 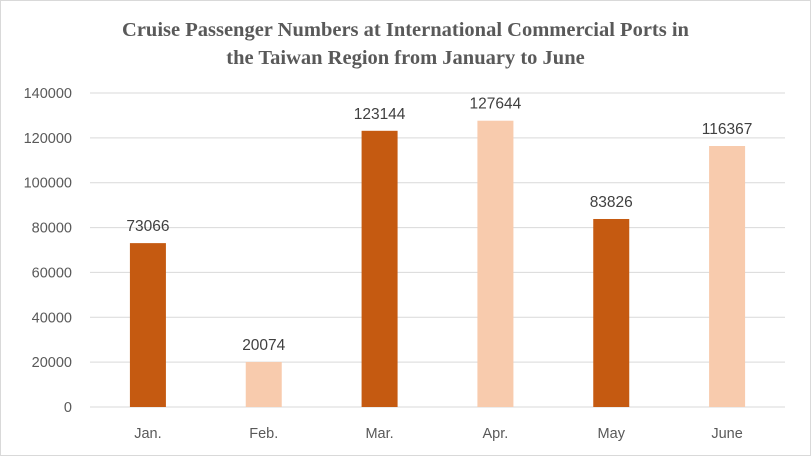 What do you see at coordinates (147, 434) in the screenshot?
I see `x-tick-label: Jan.` at bounding box center [147, 434].